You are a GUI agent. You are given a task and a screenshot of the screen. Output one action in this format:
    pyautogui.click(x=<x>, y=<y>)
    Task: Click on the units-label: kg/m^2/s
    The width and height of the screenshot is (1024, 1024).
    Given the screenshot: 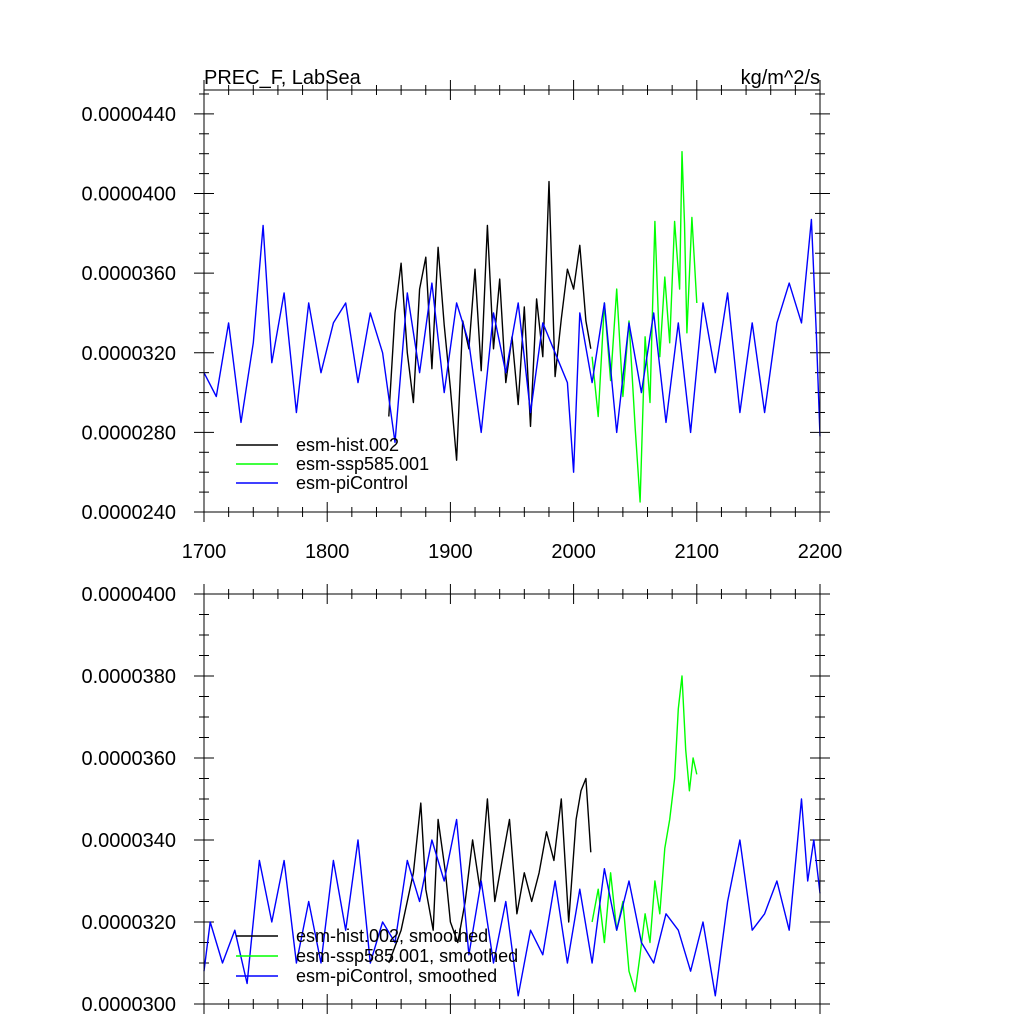 What is the action you would take?
    pyautogui.click(x=780, y=78)
    